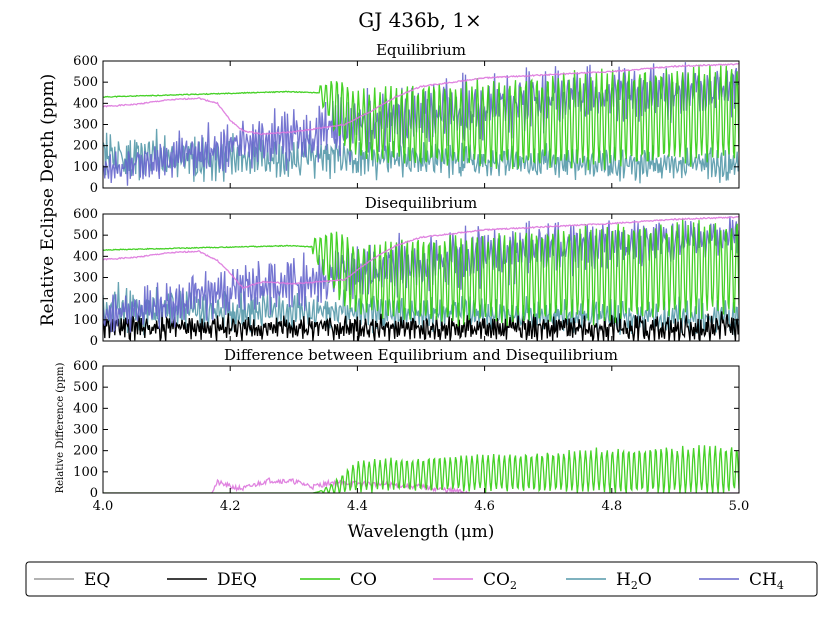  What do you see at coordinates (421, 156) in the screenshot?
I see `series-line-h2o` at bounding box center [421, 156].